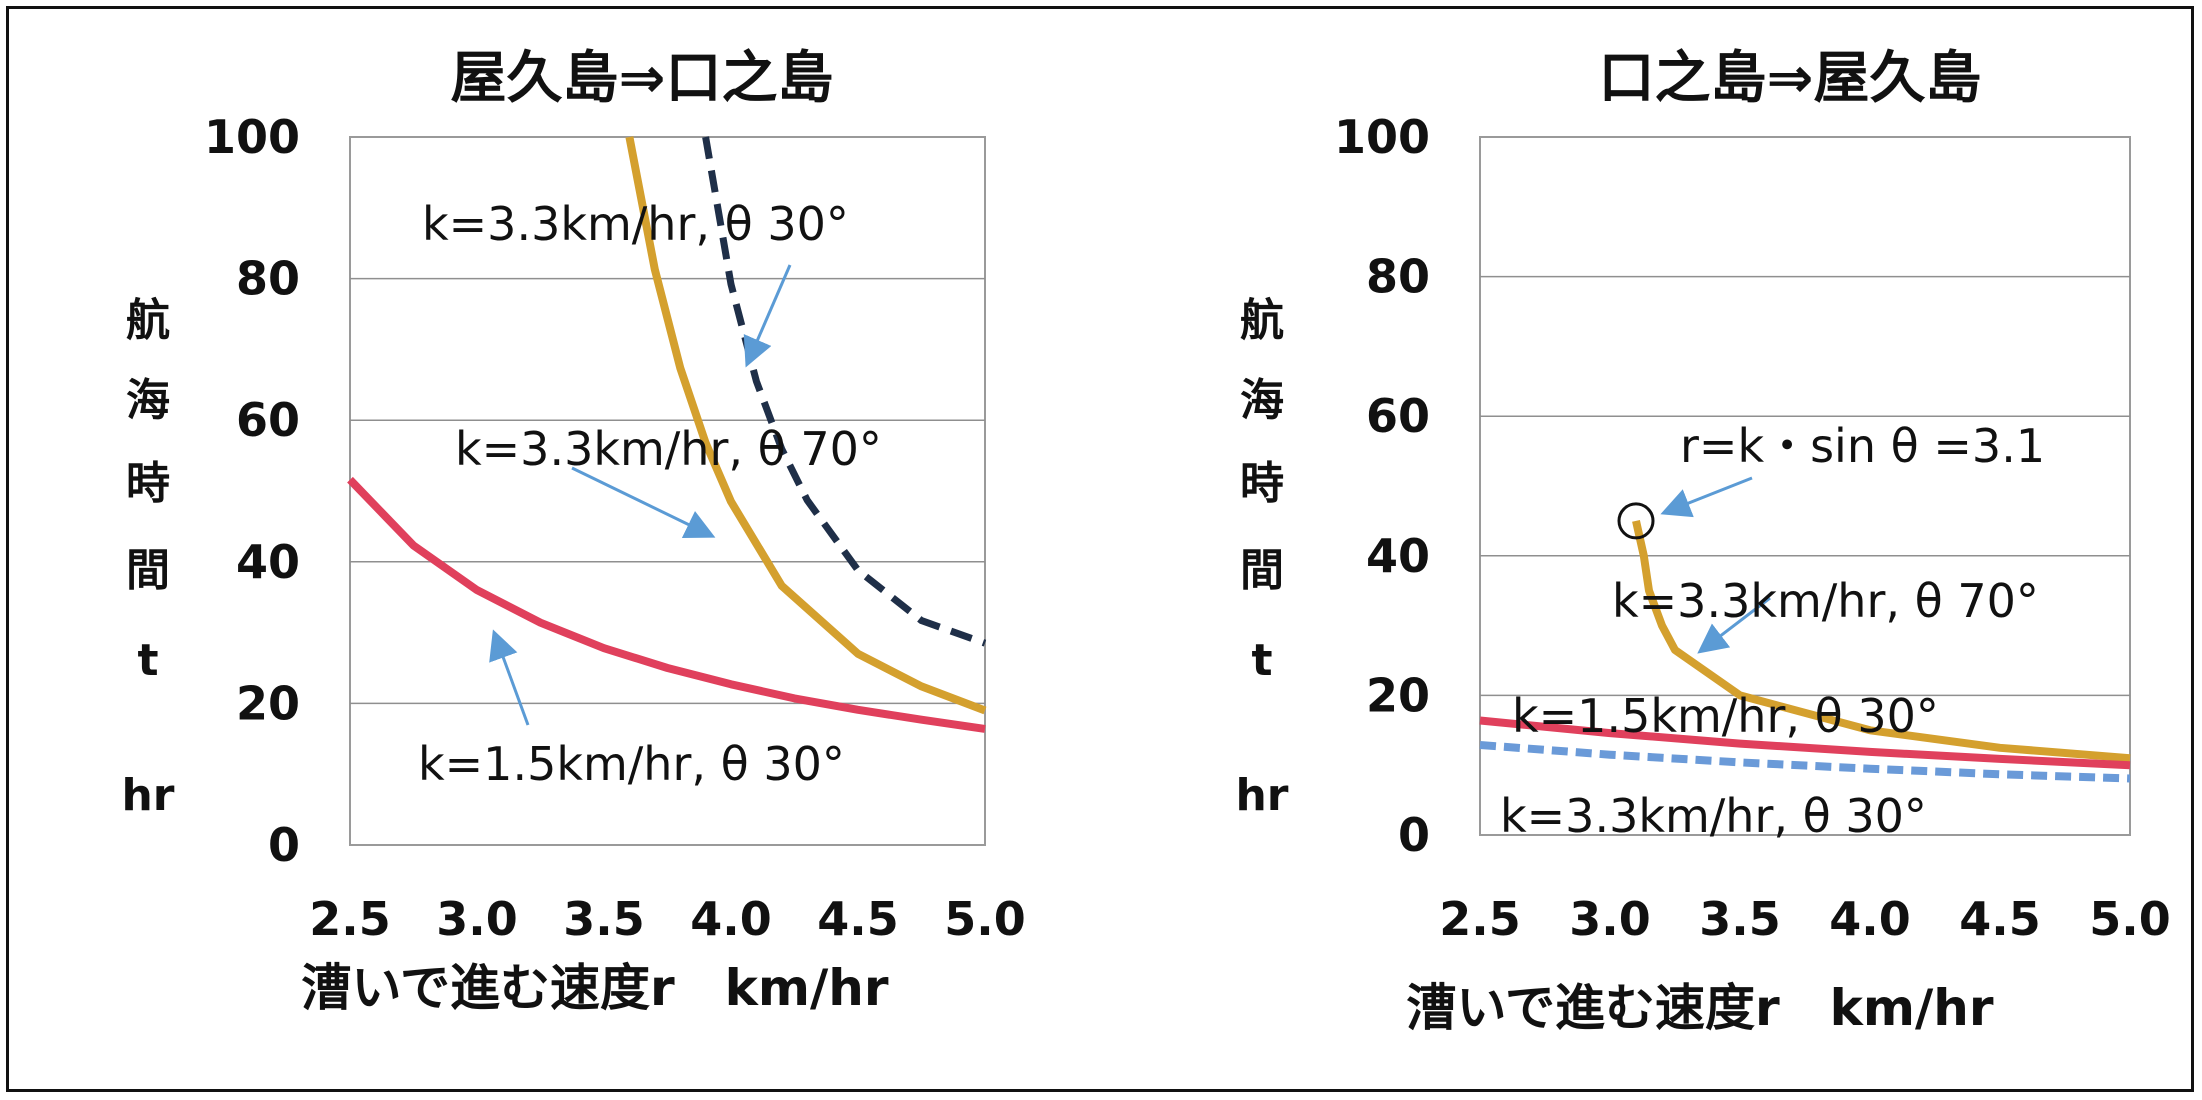 This screenshot has width=2202, height=1100. Describe the element at coordinates (1262, 320) in the screenshot. I see `right-y-axis-label-char: 航` at that location.